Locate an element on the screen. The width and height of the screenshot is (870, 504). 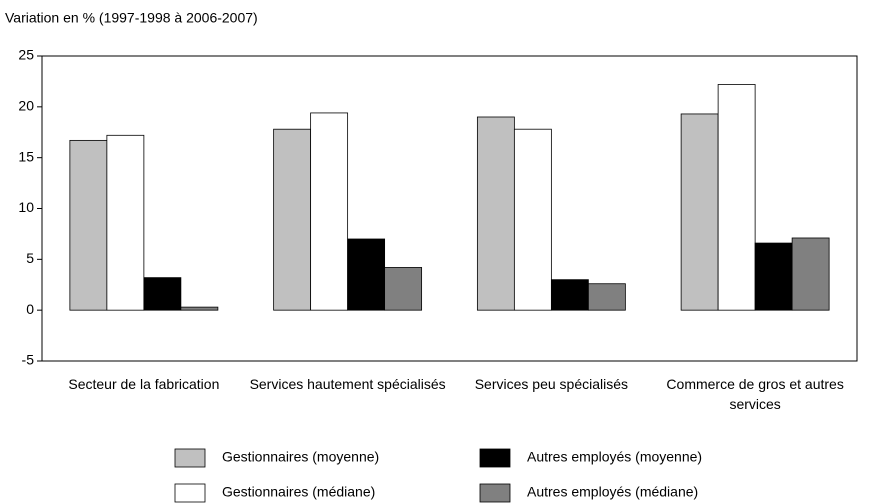
y-axis-label: Variation en % (1997-1998 à 2006-2007) is located at coordinates (131, 18).